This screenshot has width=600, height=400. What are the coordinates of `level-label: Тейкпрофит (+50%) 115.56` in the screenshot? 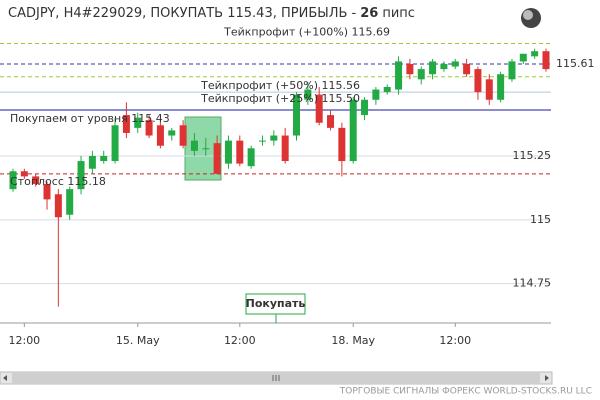 It's located at (280, 85).